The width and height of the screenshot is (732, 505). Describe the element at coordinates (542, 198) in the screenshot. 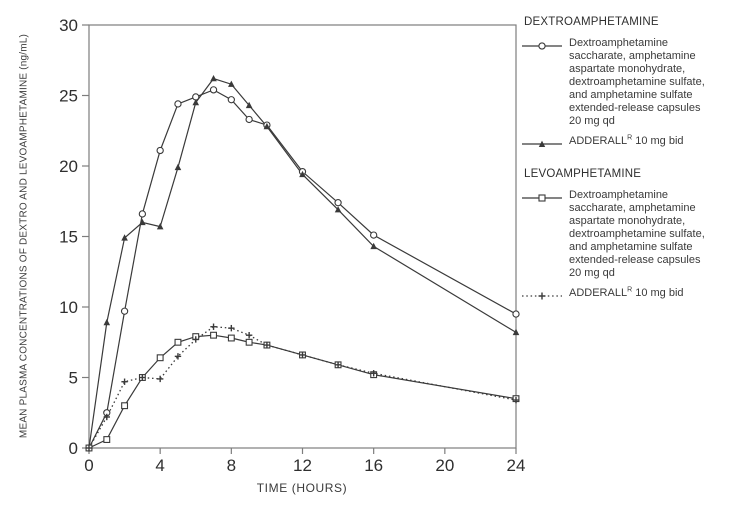

I see `open-square-line-icon` at that location.